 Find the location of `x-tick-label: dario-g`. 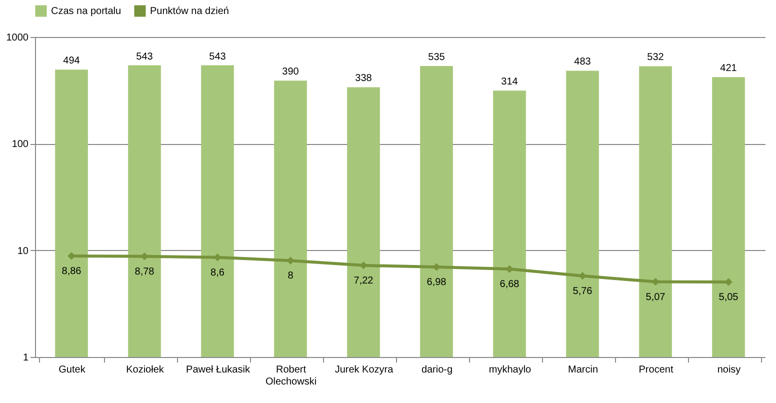

x-tick-label: dario-g is located at coordinates (437, 370).